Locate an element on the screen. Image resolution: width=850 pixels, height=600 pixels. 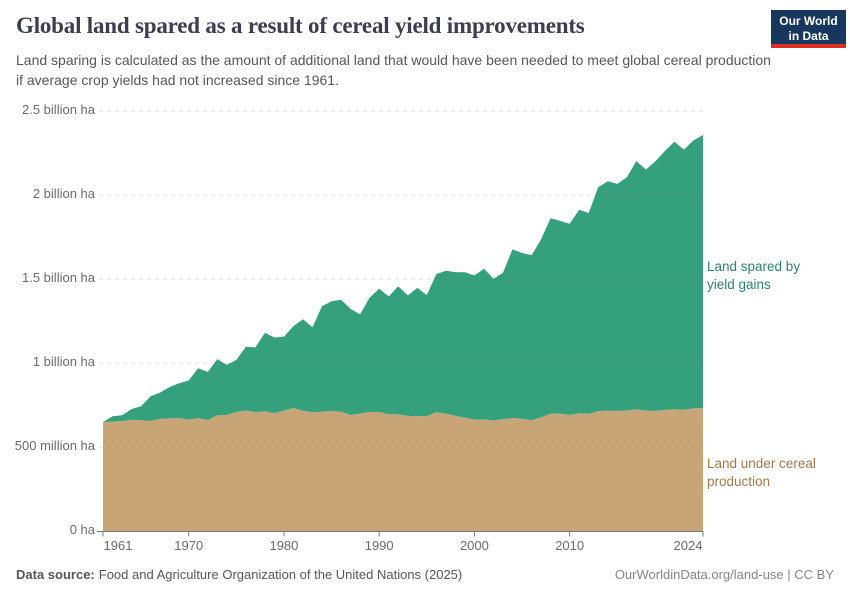
series-label-land-spared: Land spared by yield gains is located at coordinates (754, 275).